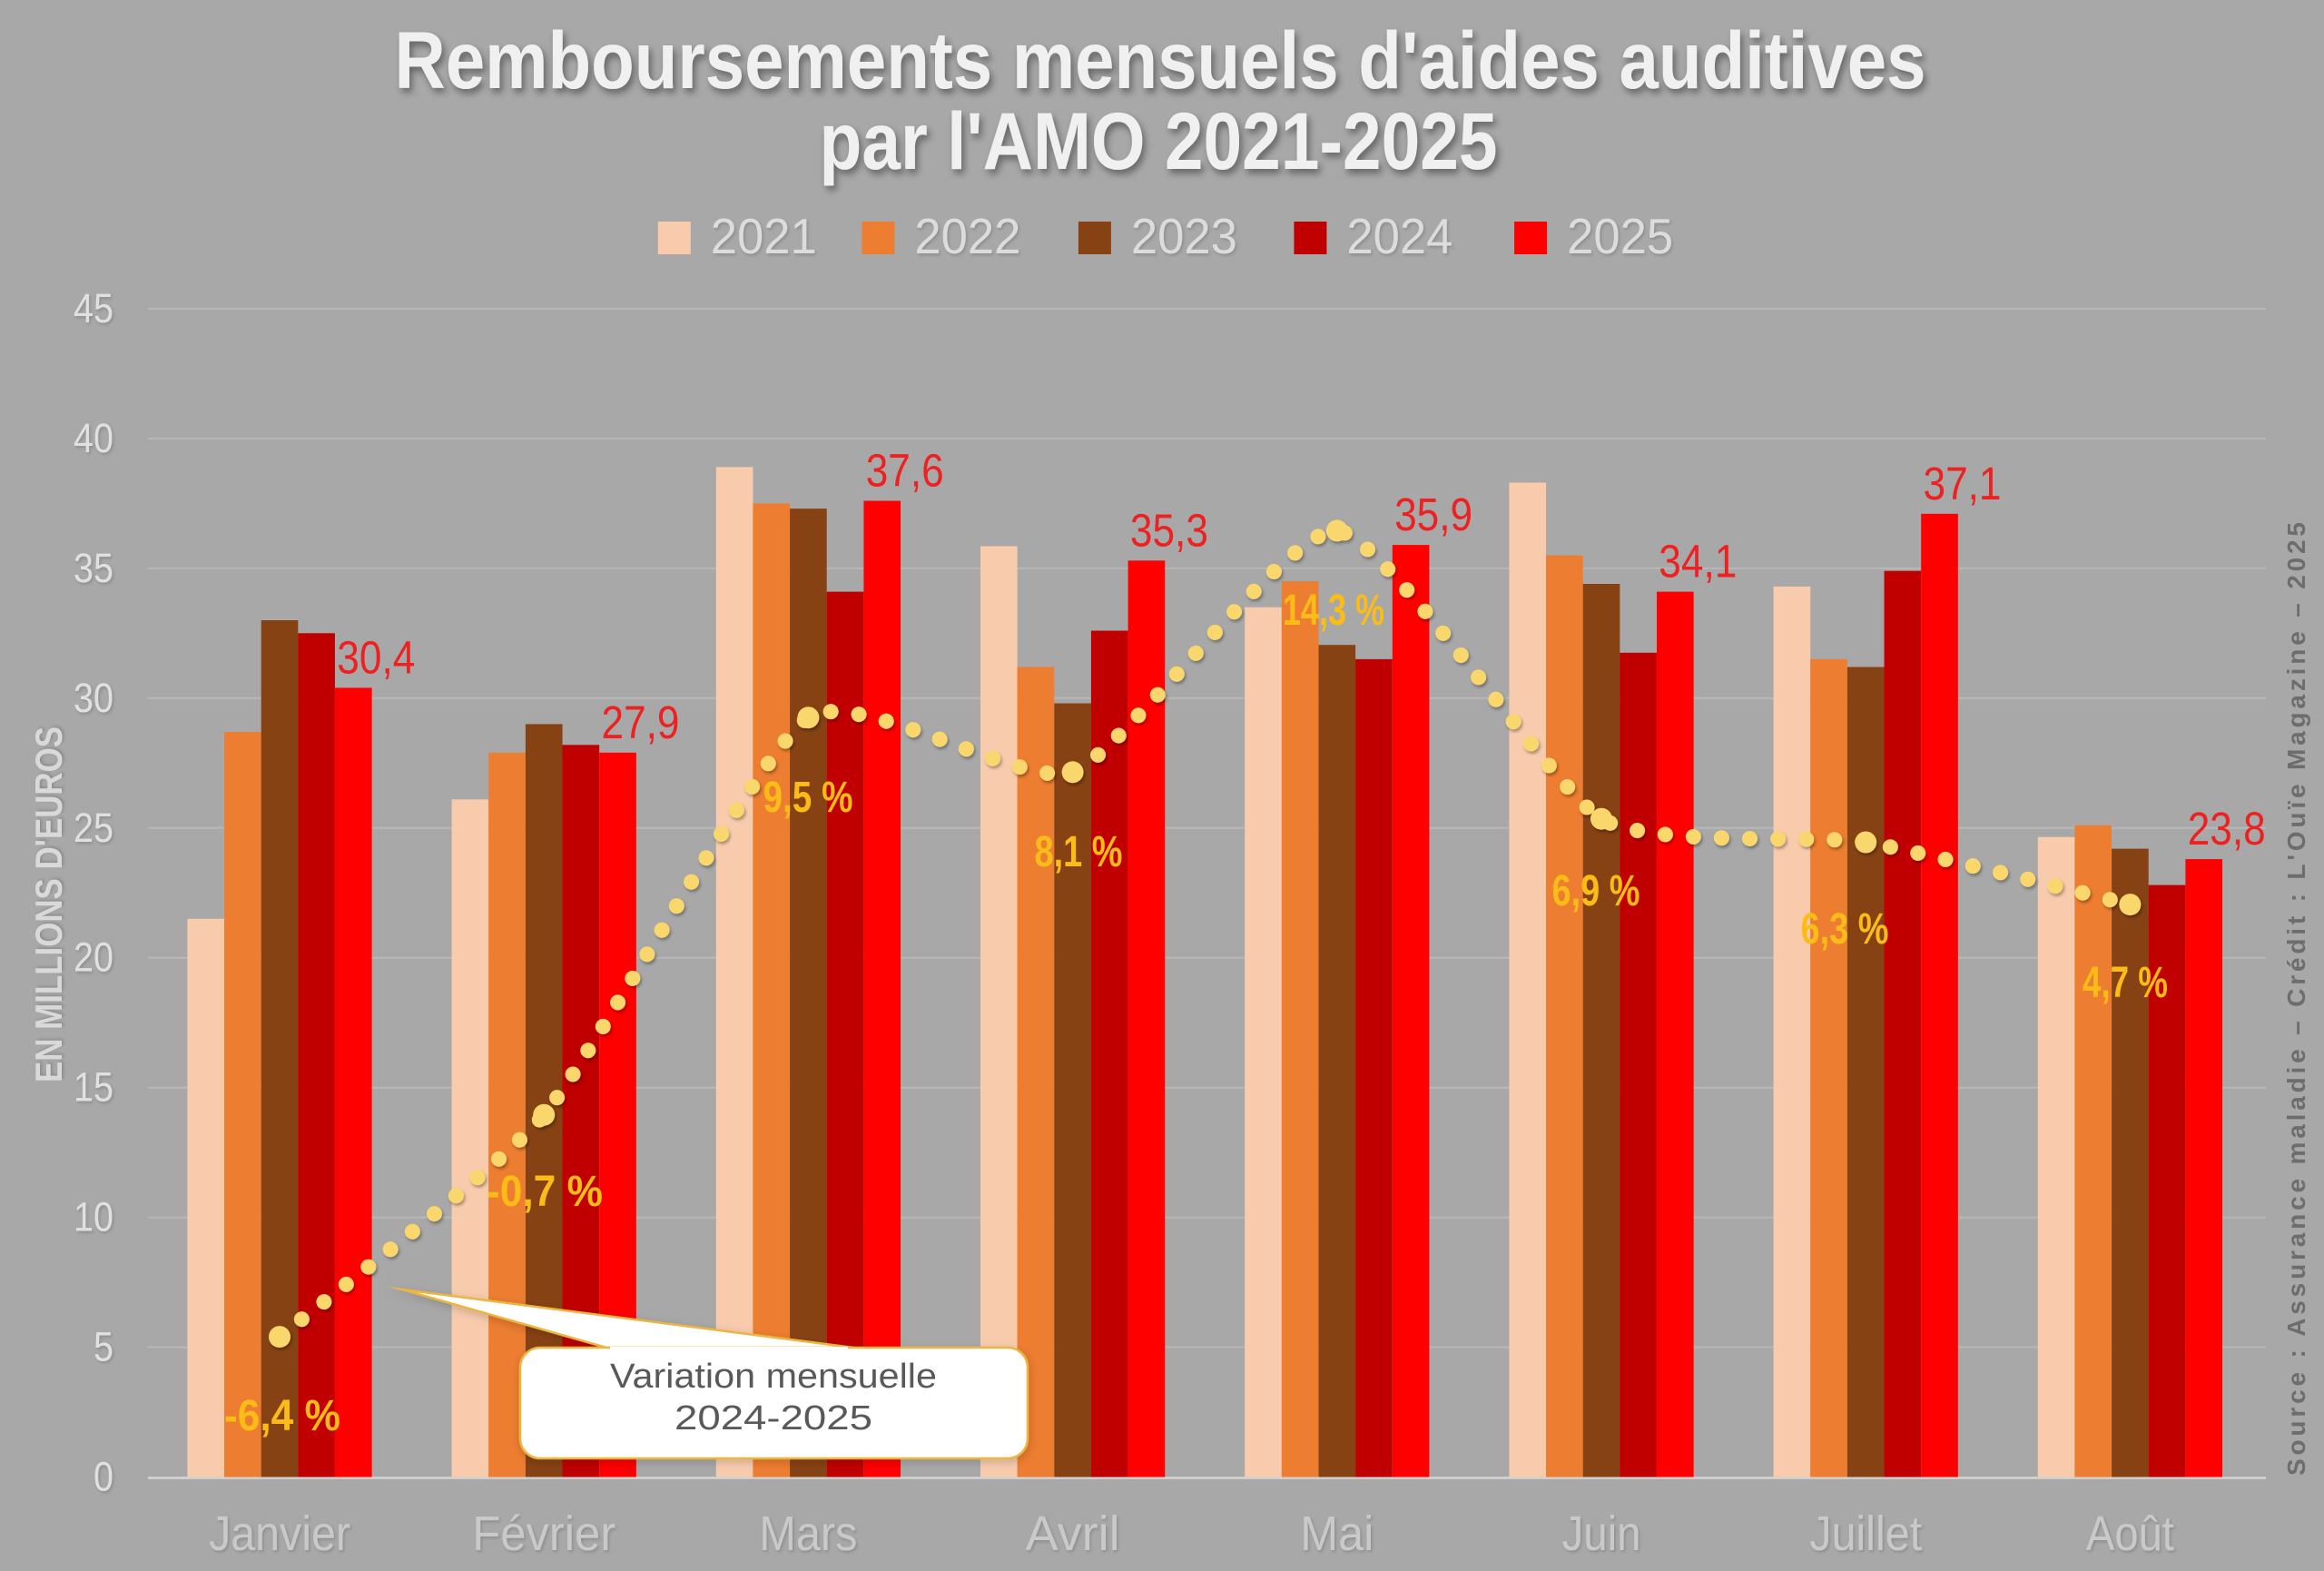  What do you see at coordinates (1159, 140) in the screenshot?
I see `svg-text: par l'AMO 2021-2025` at bounding box center [1159, 140].